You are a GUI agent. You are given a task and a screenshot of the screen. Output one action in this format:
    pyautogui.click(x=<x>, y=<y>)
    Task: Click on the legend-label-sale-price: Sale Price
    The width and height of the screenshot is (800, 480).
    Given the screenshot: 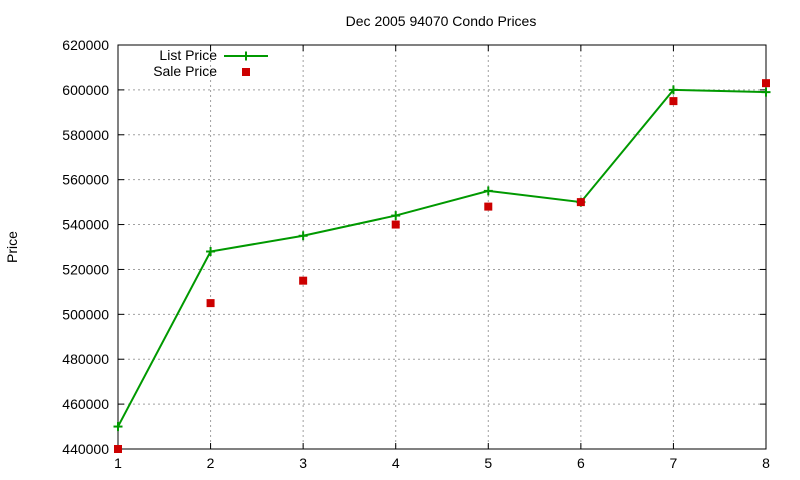 What is the action you would take?
    pyautogui.click(x=185, y=71)
    